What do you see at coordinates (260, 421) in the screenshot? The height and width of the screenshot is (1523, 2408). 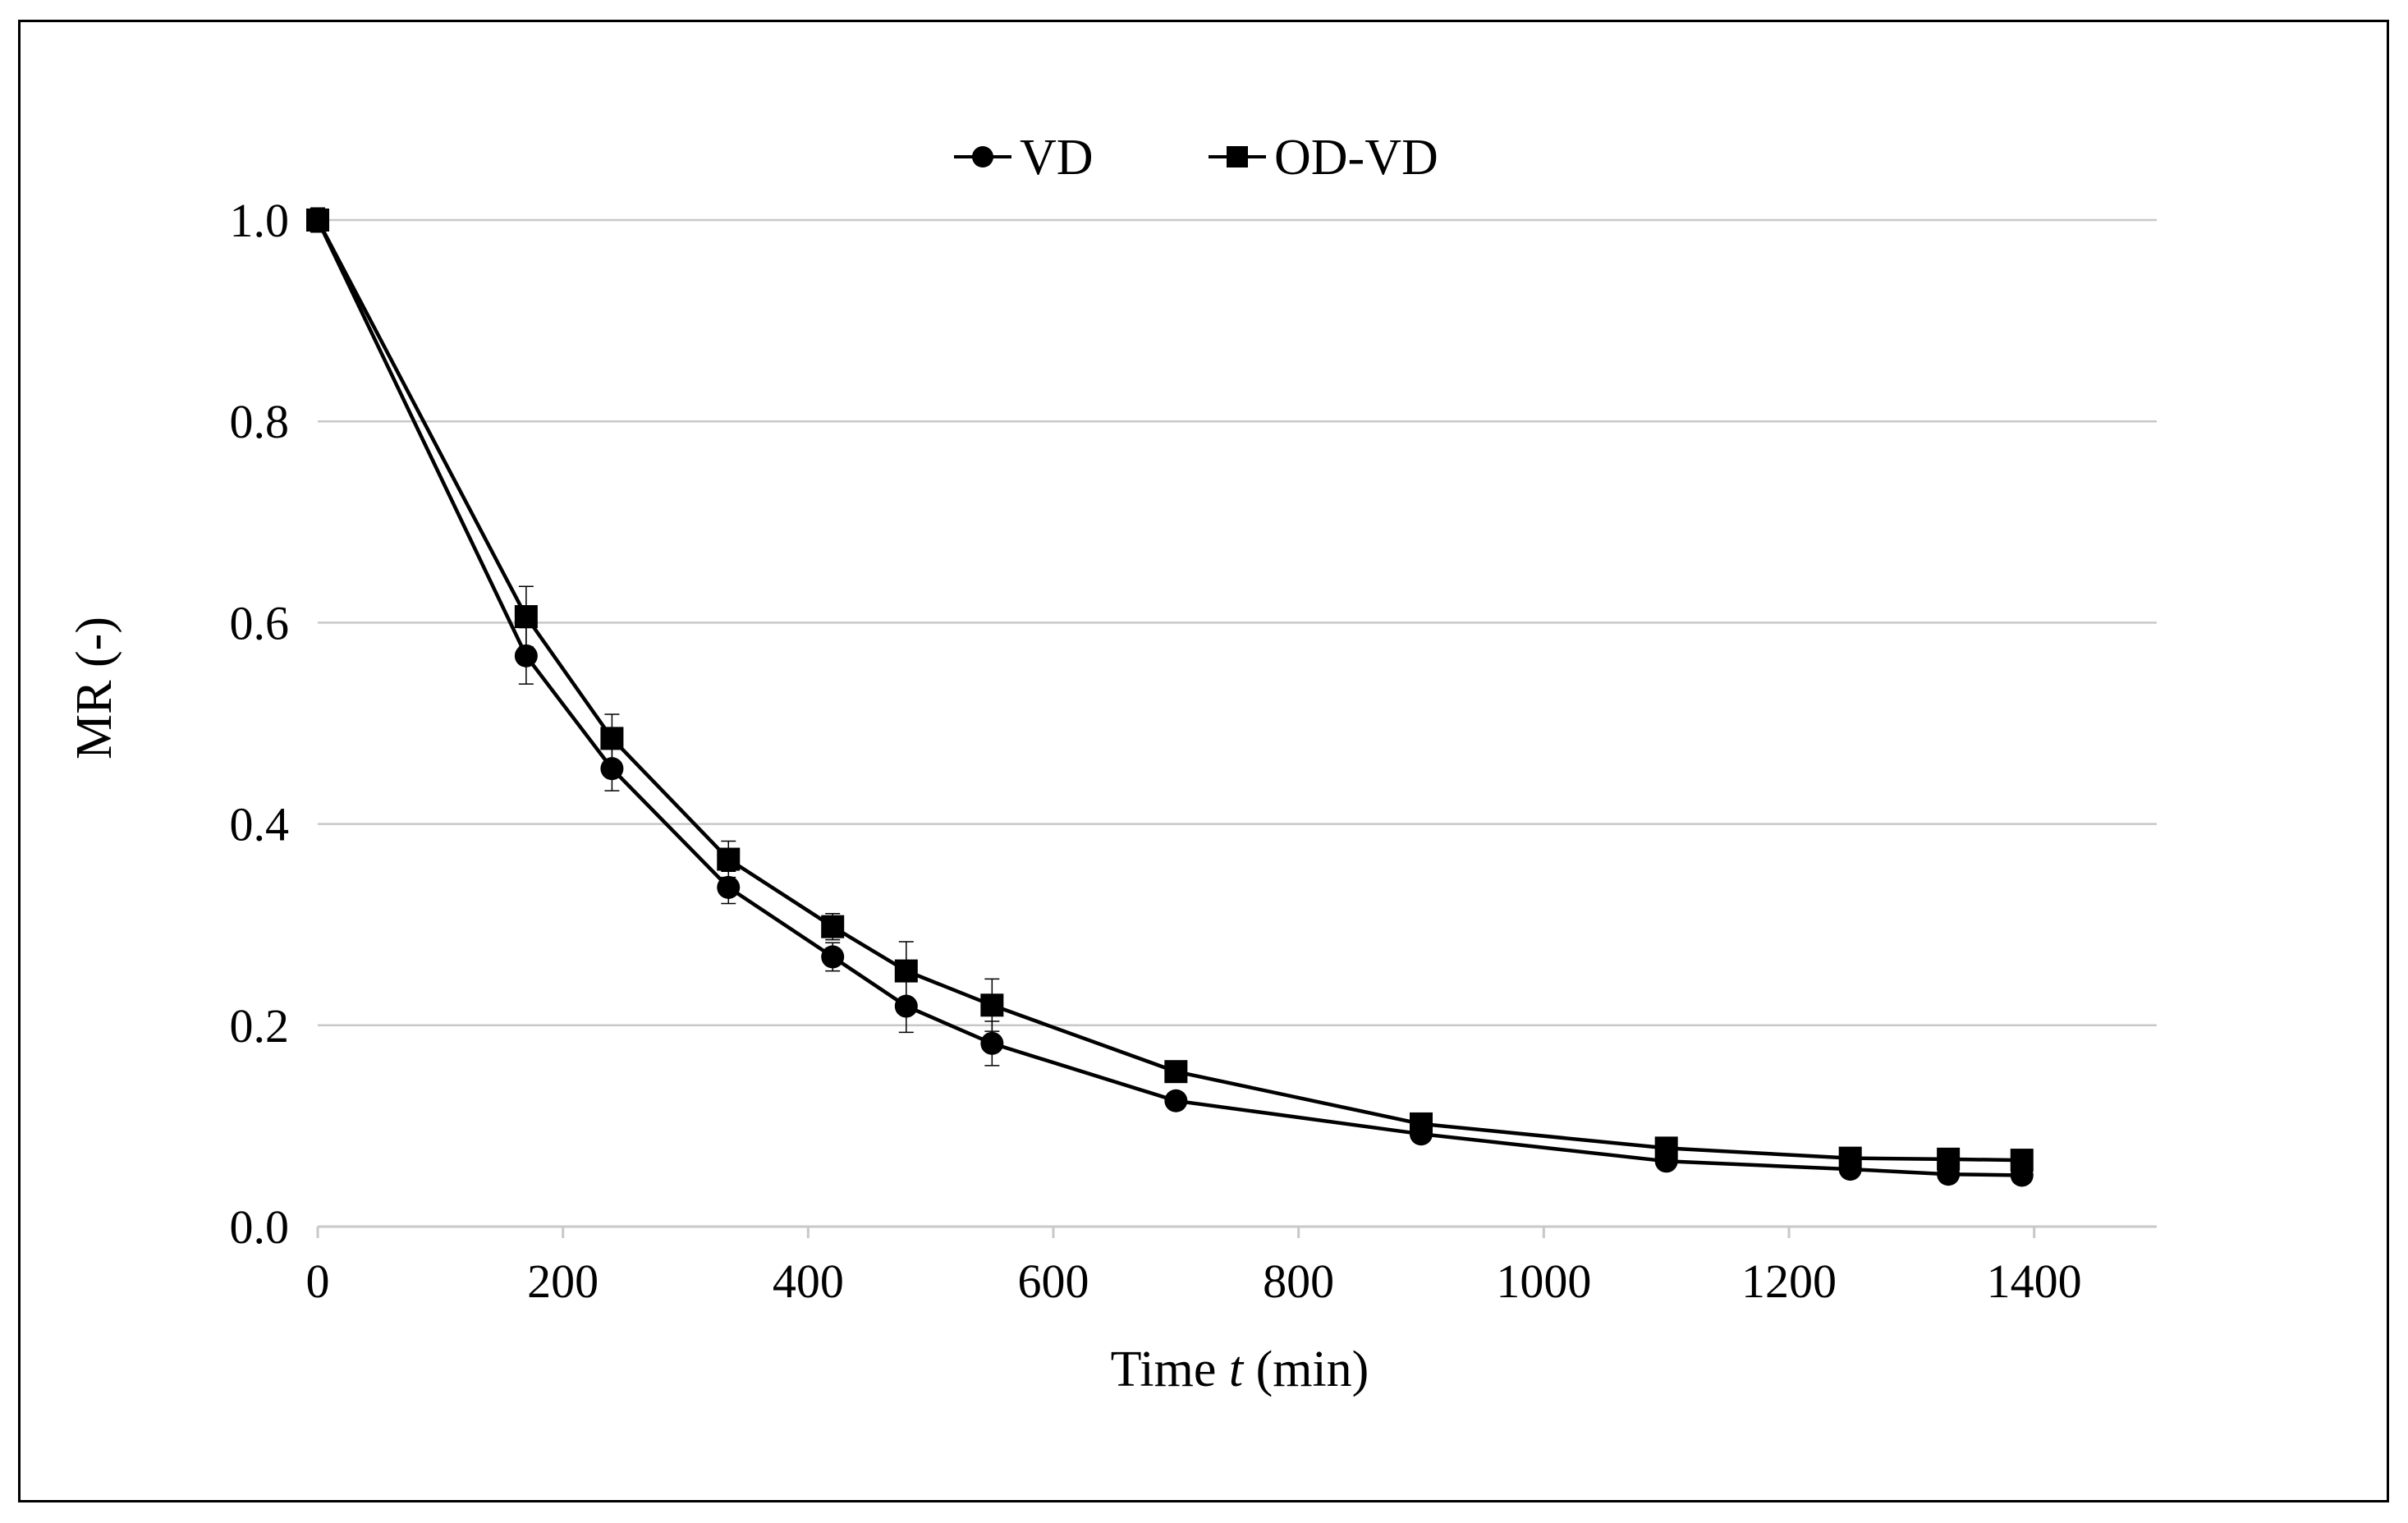 I see `y-tick-label: 0.8` at bounding box center [260, 421].